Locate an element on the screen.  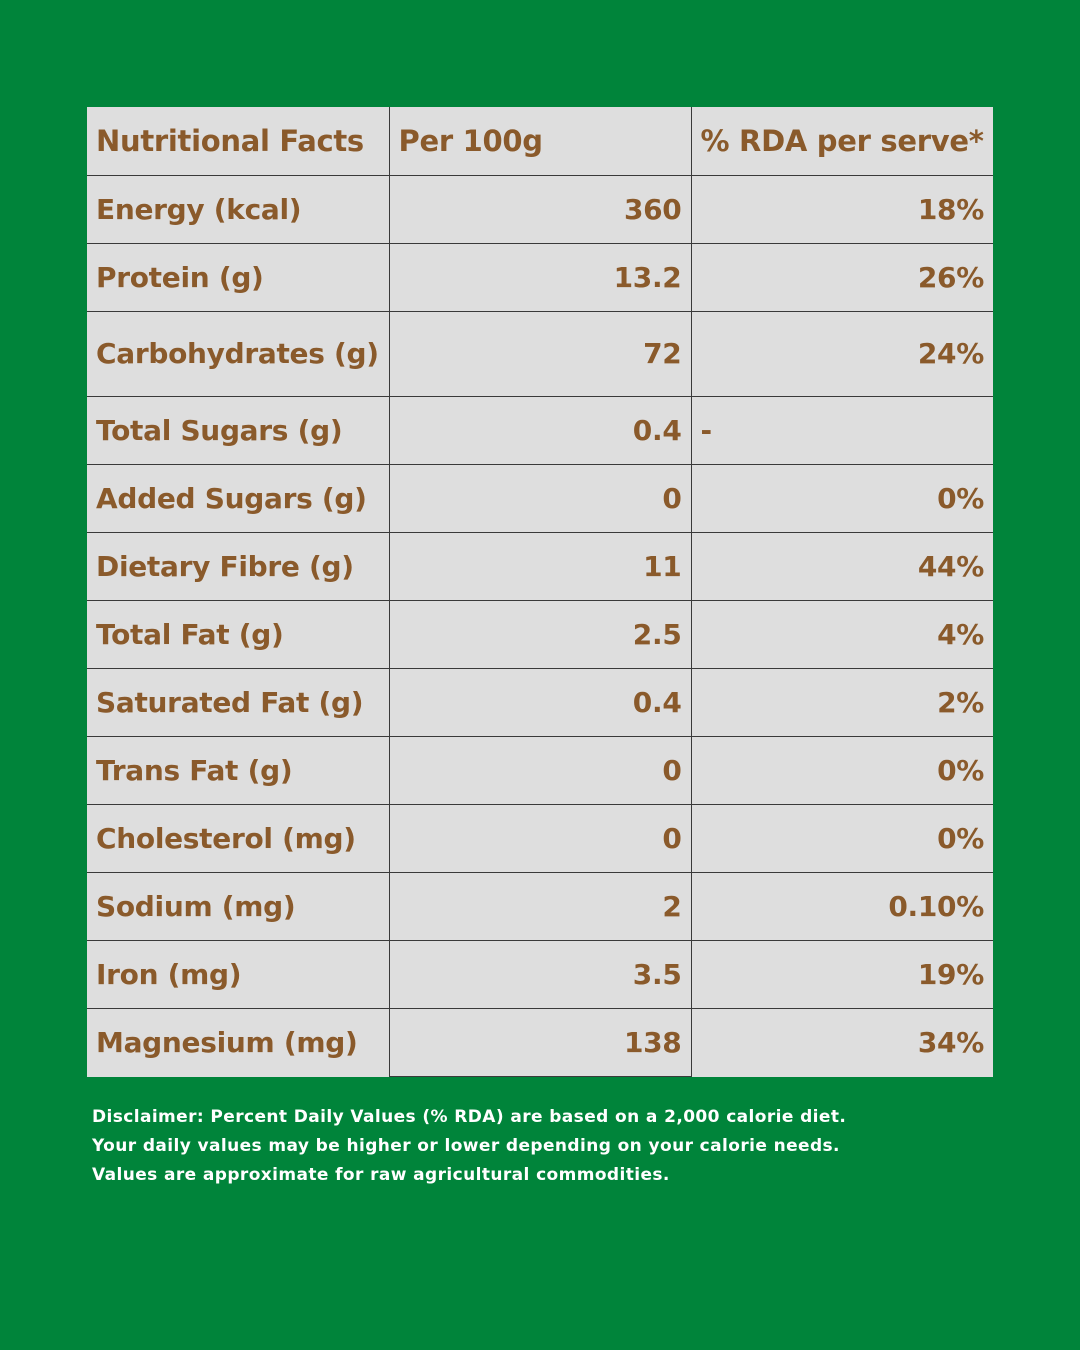
header-per-100g: Per 100g is located at coordinates (540, 141).